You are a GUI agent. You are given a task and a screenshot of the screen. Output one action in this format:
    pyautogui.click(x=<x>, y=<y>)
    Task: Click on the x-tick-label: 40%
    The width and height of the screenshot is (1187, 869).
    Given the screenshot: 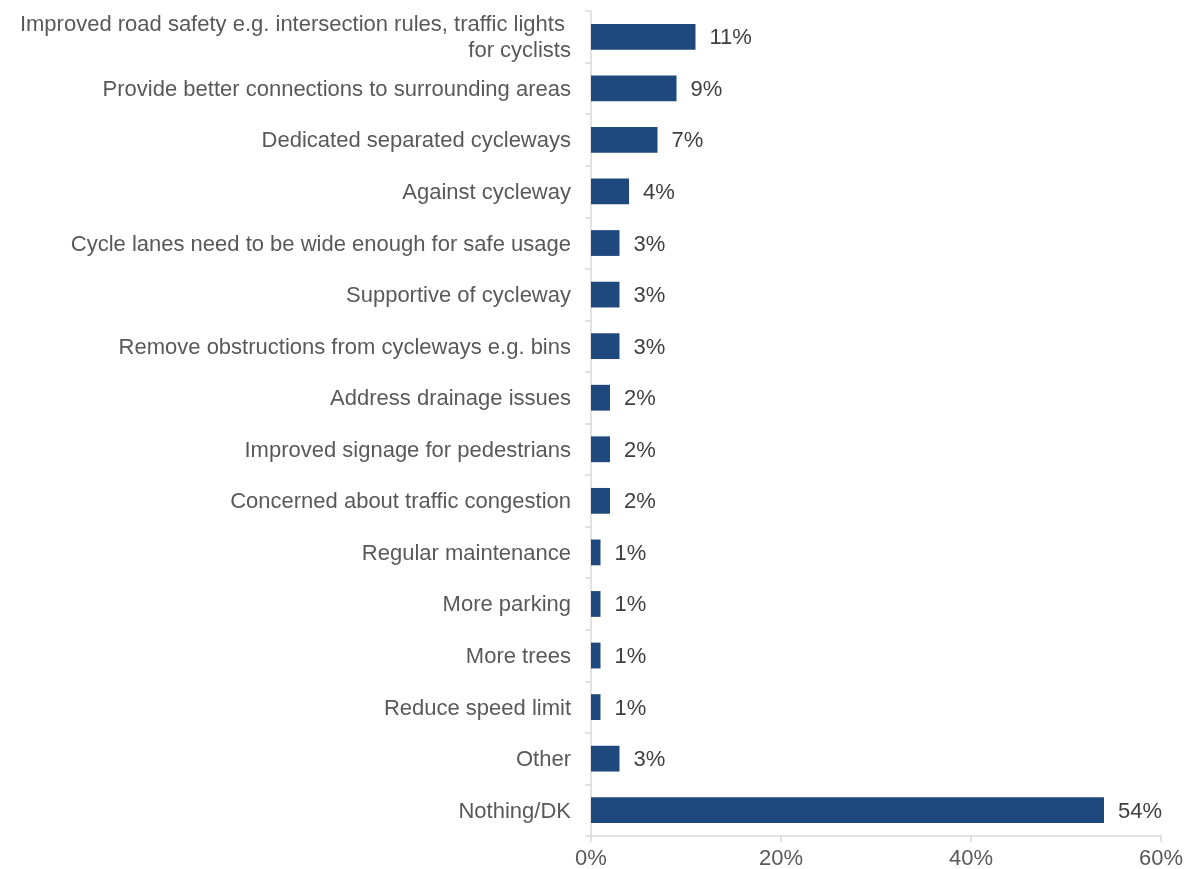 What is the action you would take?
    pyautogui.click(x=971, y=856)
    